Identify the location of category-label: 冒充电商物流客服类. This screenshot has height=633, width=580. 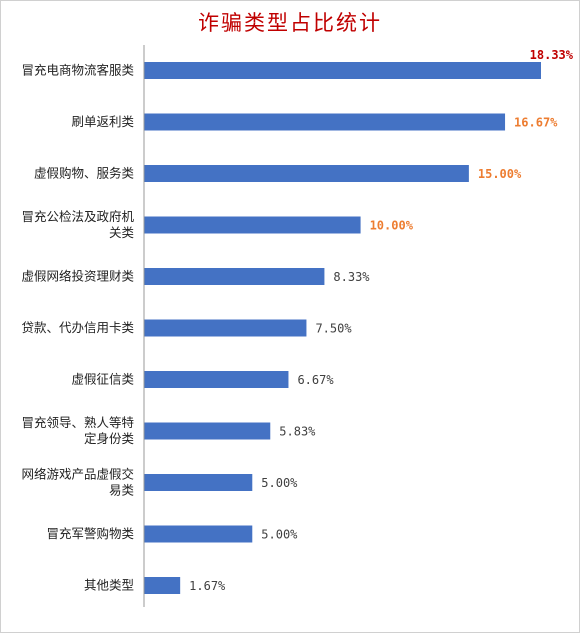
(77, 70).